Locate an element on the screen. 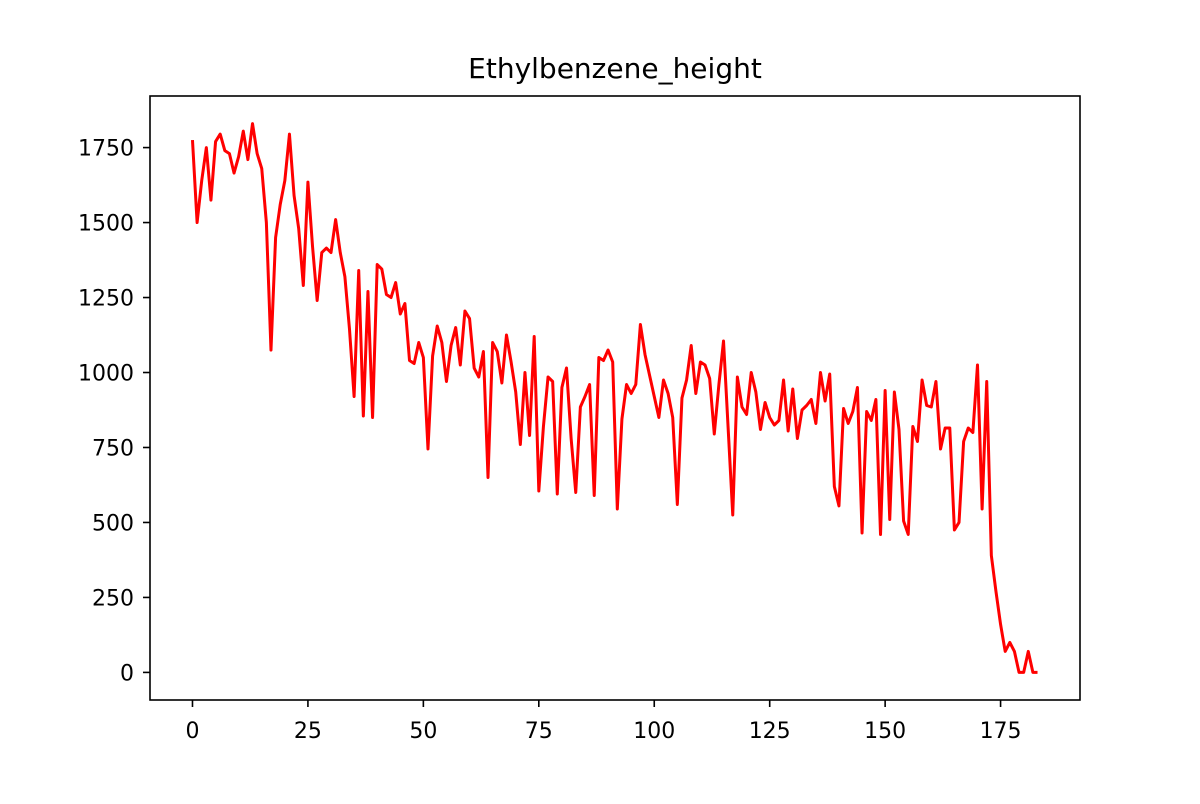 Image resolution: width=1200 pixels, height=804 pixels. x-axis: 0 25 50 75 100 125 150 175 is located at coordinates (603, 722).